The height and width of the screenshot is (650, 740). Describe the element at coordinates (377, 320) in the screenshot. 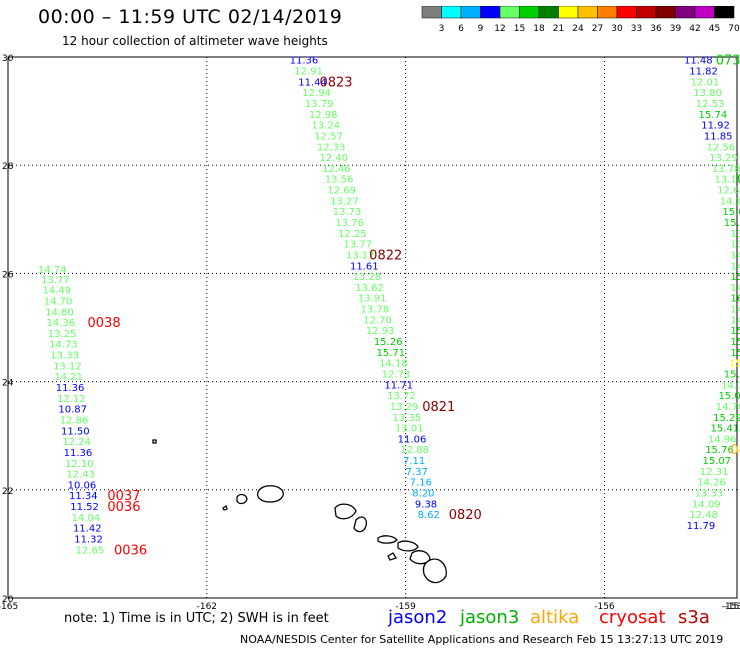

I see `wave-height-label: 12.70` at that location.